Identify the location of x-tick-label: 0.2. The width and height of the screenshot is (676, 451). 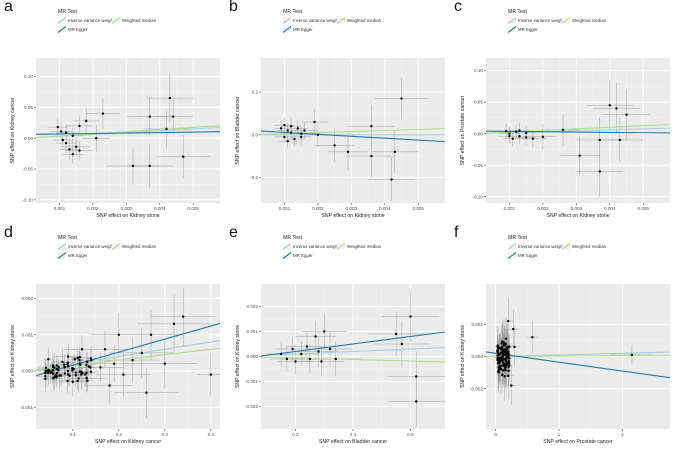
(295, 434).